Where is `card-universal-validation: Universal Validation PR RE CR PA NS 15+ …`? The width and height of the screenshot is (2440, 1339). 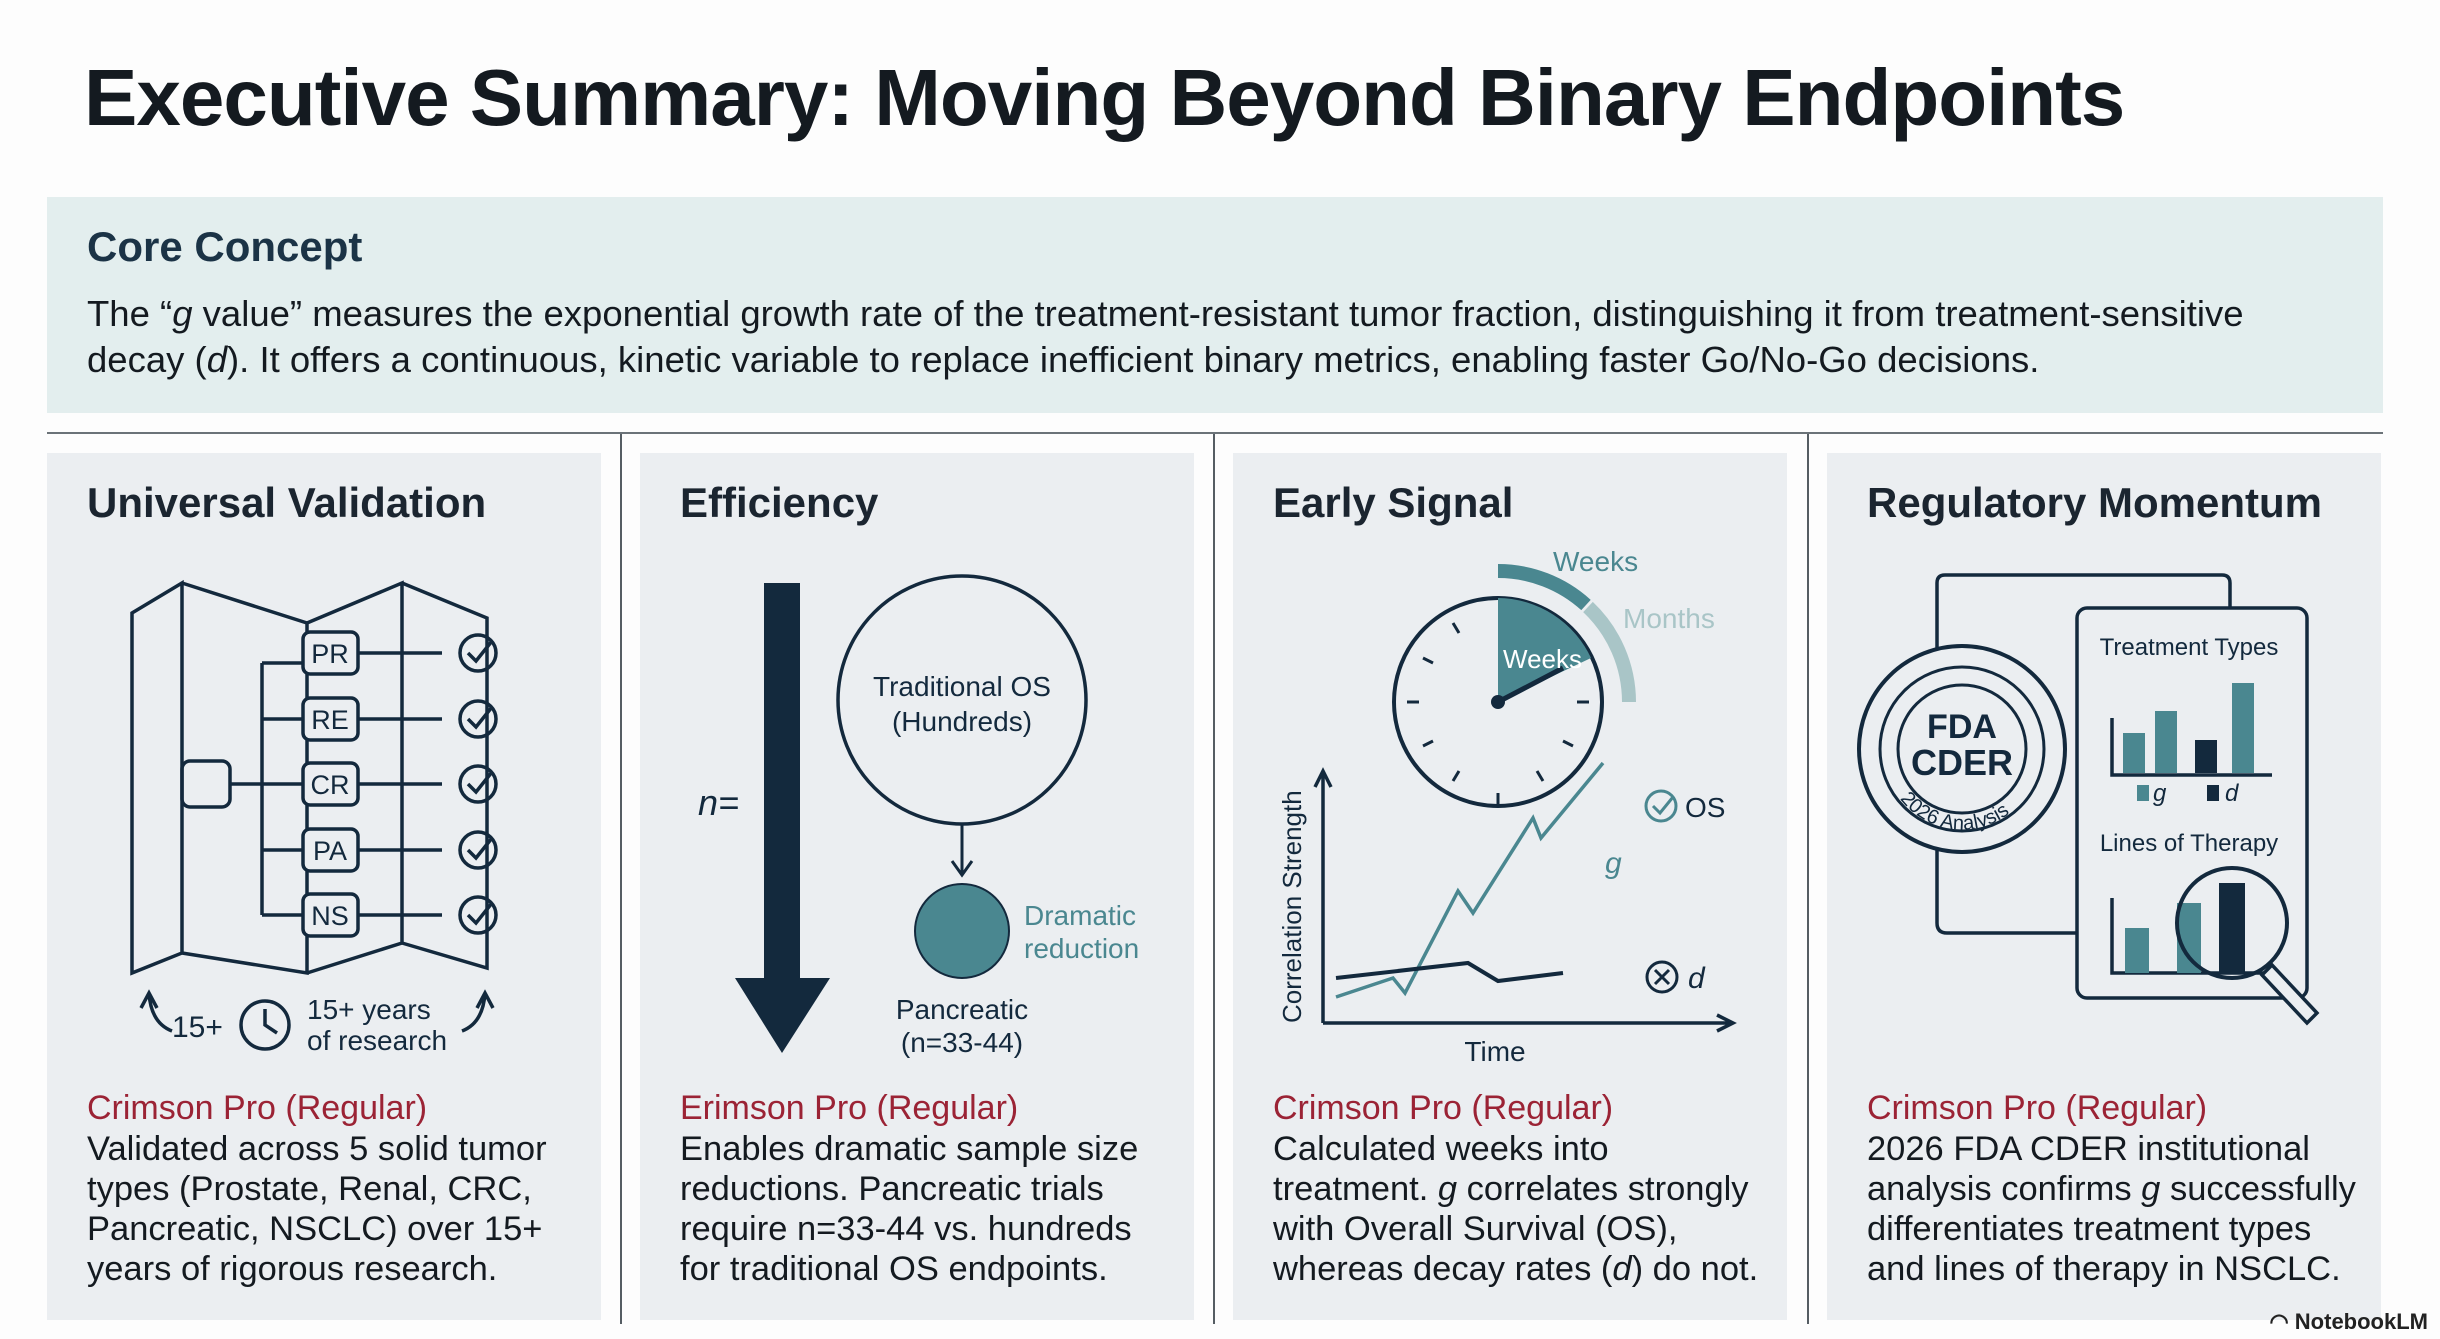 card-universal-validation: Universal Validation PR RE CR PA NS 15+ … is located at coordinates (324, 886).